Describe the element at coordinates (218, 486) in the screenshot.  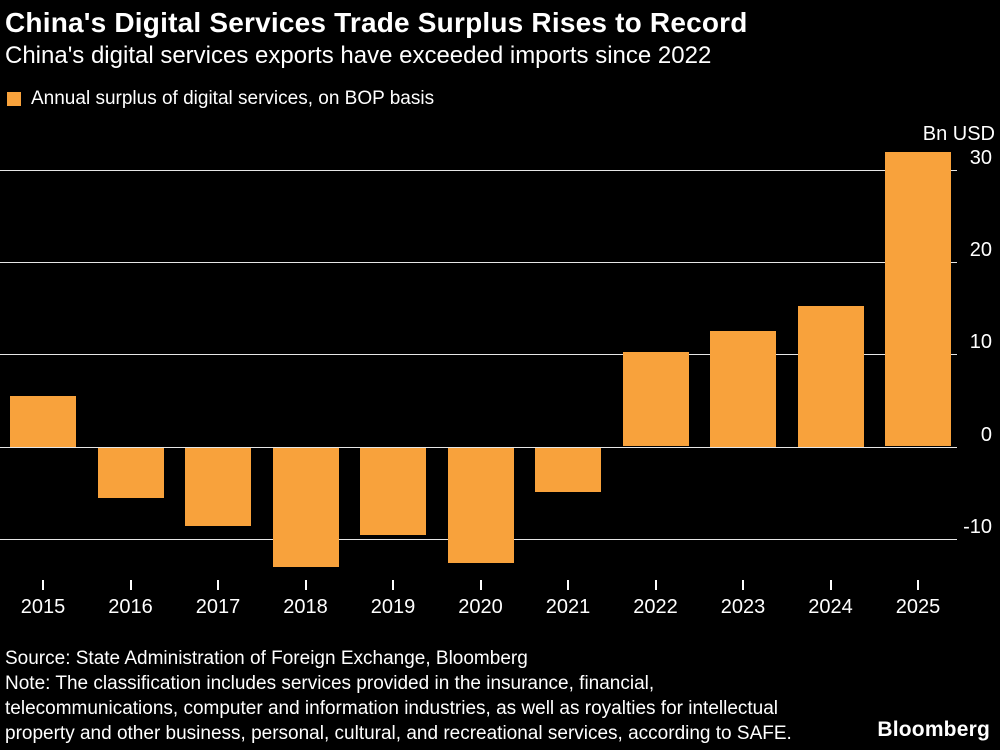
I see `bar-2017` at that location.